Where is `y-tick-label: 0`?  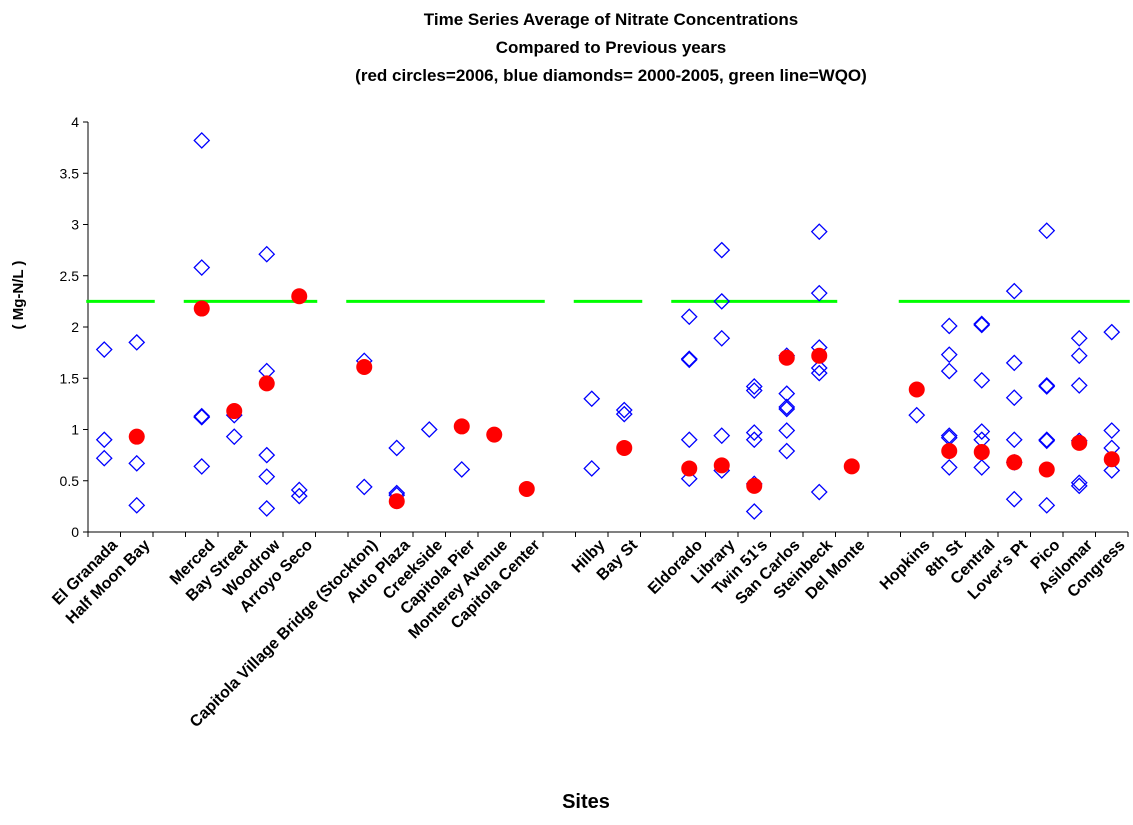 y-tick-label: 0 is located at coordinates (75, 532).